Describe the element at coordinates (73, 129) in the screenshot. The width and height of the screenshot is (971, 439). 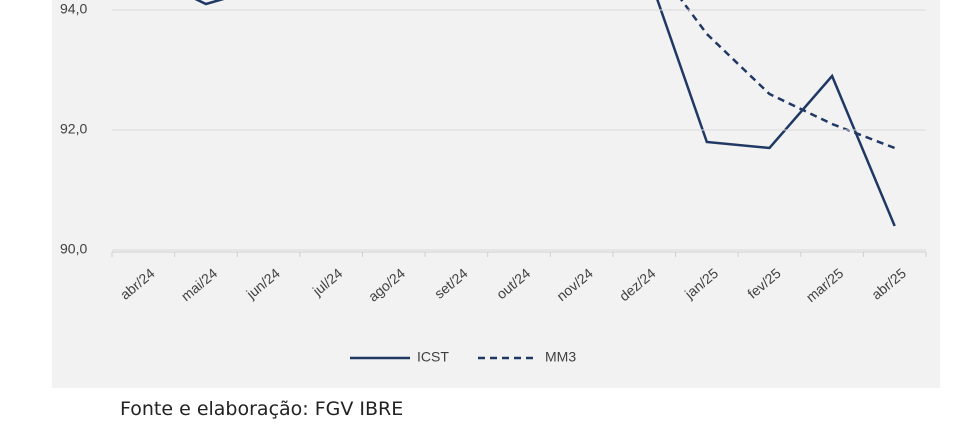
I see `y-tick-label: 92,0` at that location.